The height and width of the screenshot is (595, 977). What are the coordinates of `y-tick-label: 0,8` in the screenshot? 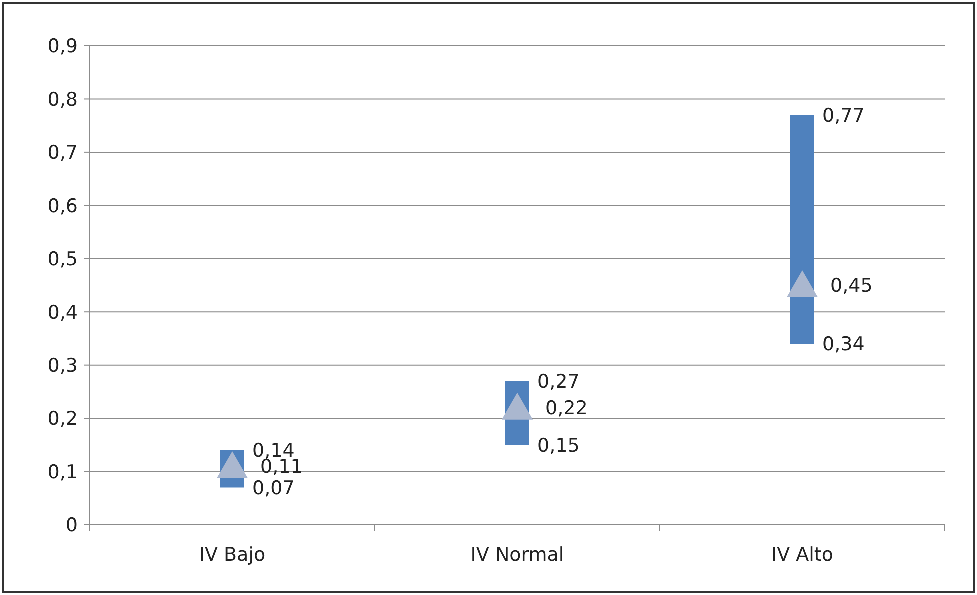 It's located at (63, 99).